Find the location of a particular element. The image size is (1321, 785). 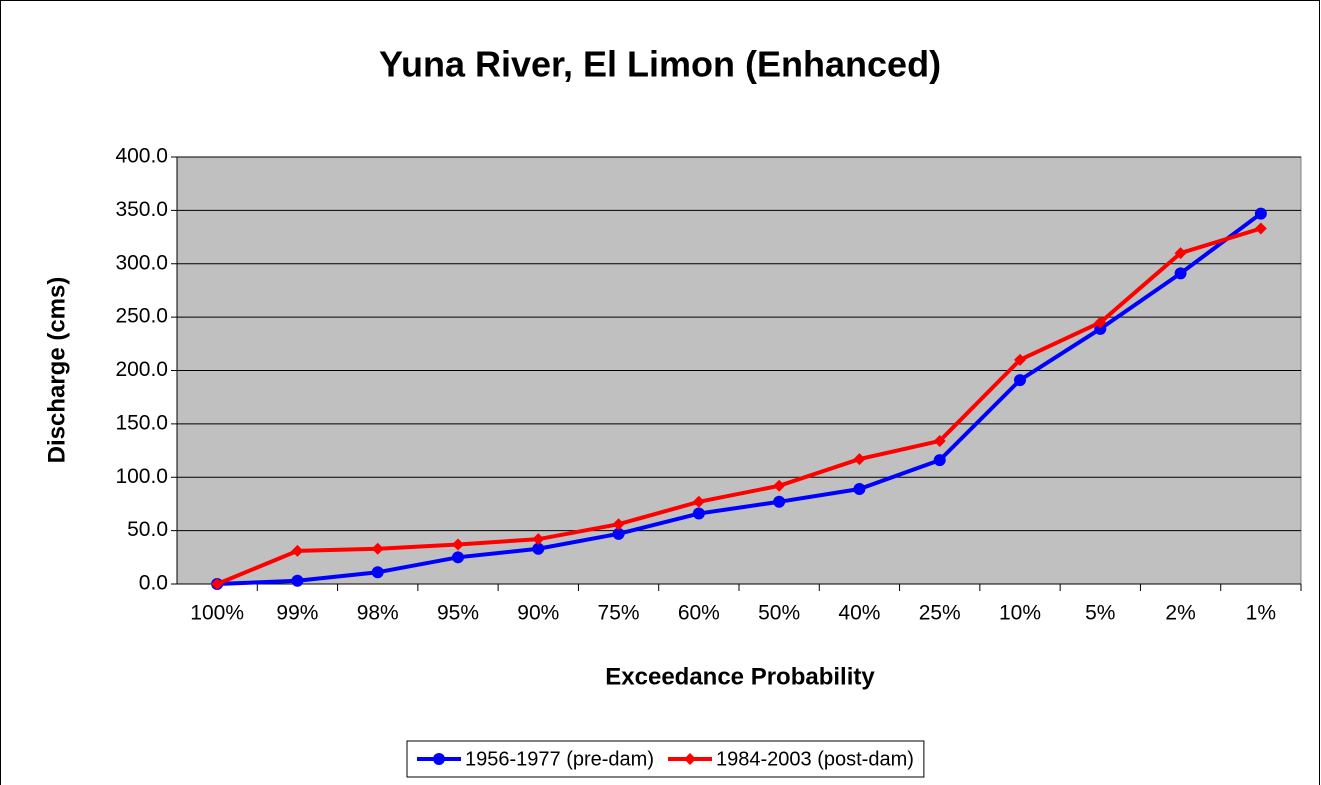

x-tick-label: 10% is located at coordinates (1020, 613).